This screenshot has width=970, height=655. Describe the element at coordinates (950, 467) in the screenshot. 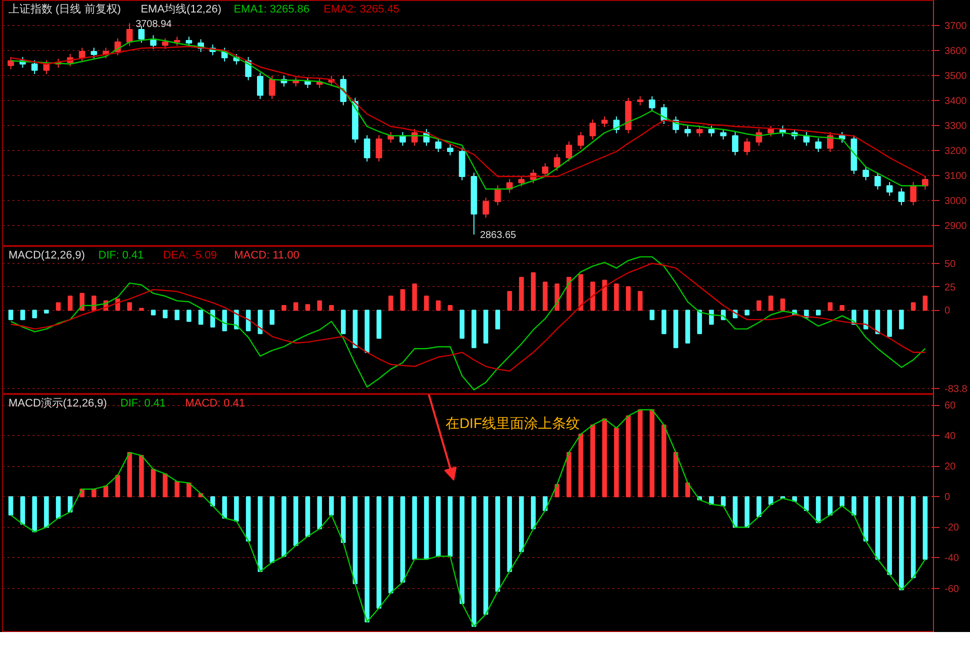

I see `y-tick-label: 20` at that location.